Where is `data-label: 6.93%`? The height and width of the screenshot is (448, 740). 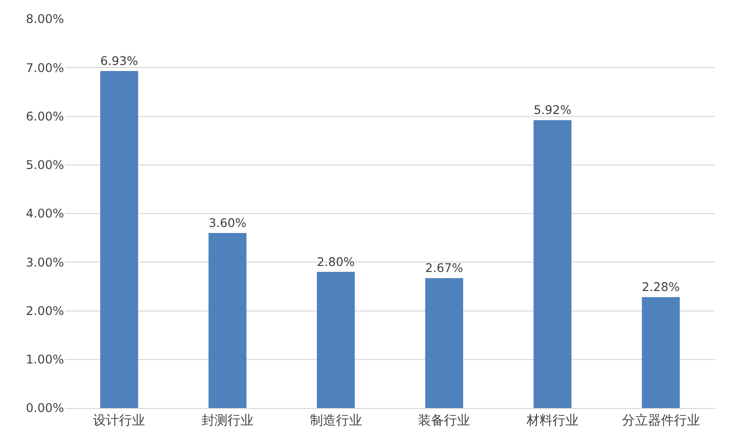 data-label: 6.93% is located at coordinates (119, 61).